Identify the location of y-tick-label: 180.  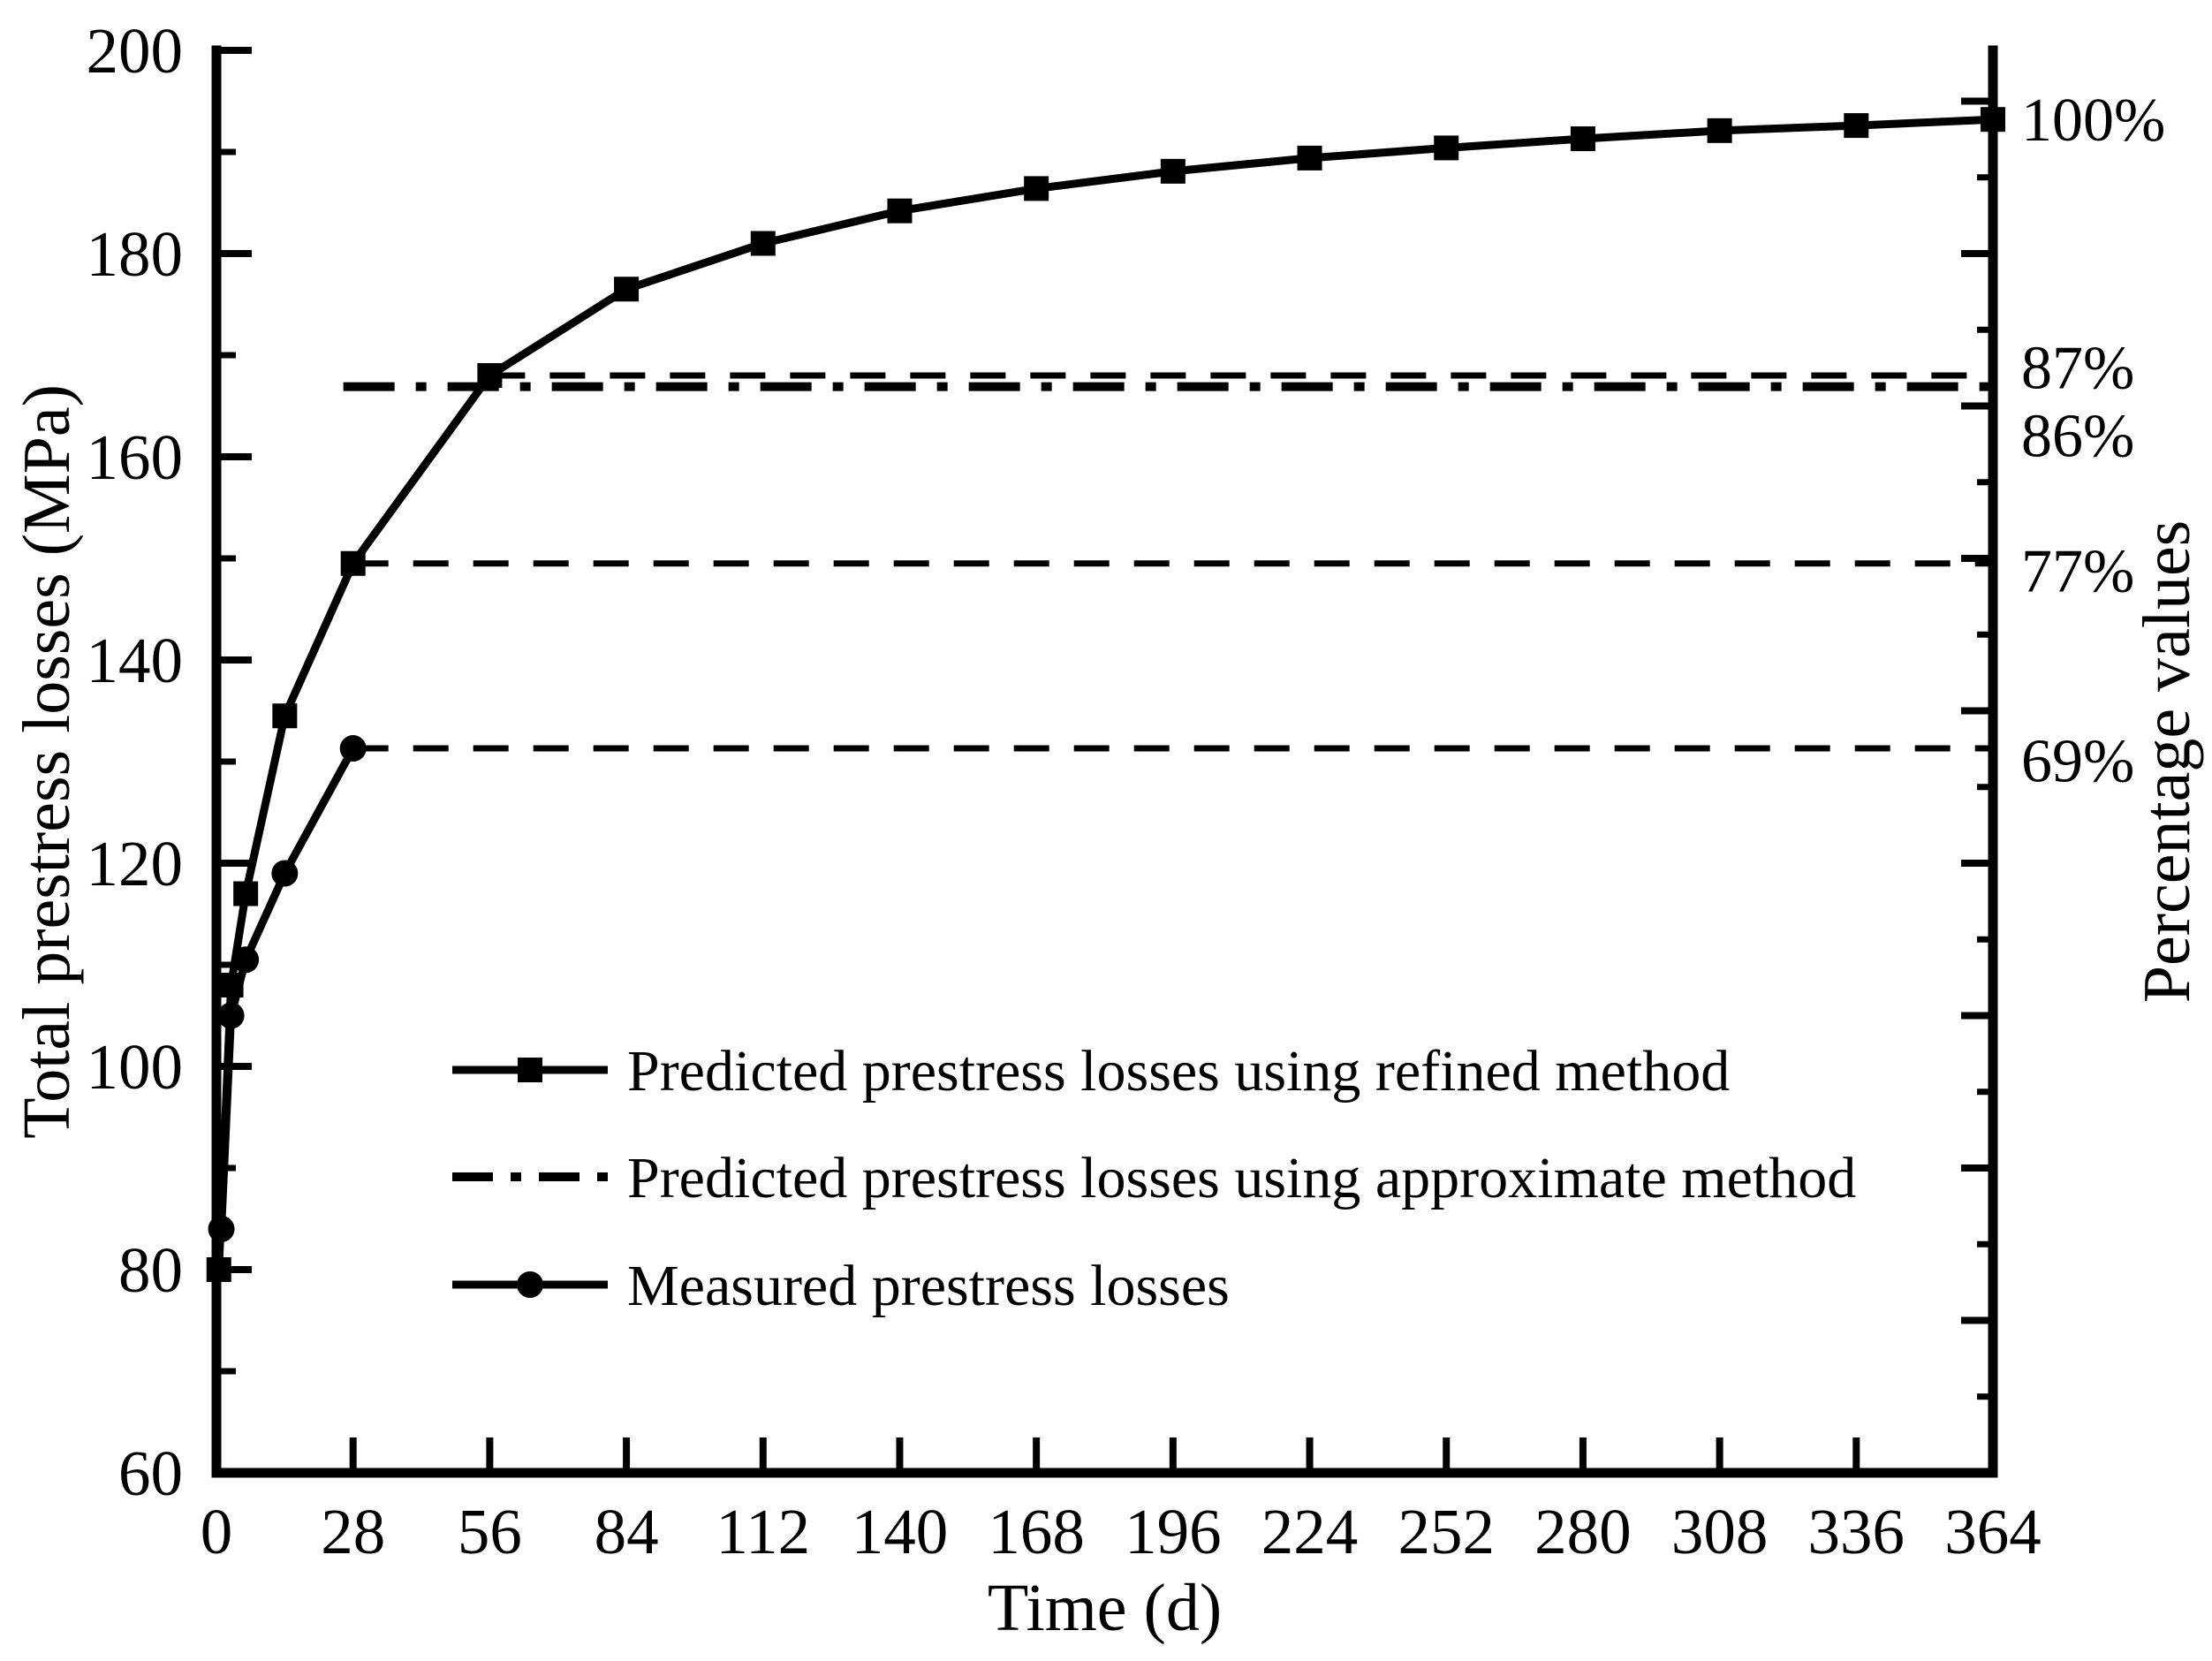
(135, 254).